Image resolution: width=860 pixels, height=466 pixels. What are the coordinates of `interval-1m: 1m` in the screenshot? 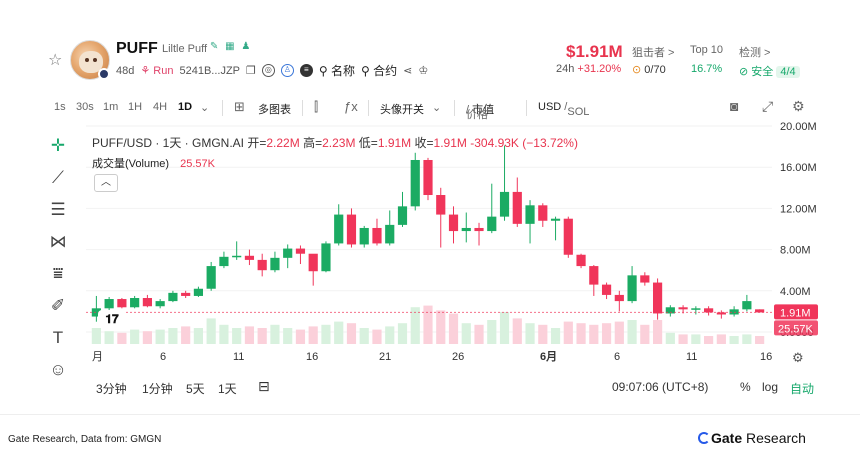 It's located at (111, 107).